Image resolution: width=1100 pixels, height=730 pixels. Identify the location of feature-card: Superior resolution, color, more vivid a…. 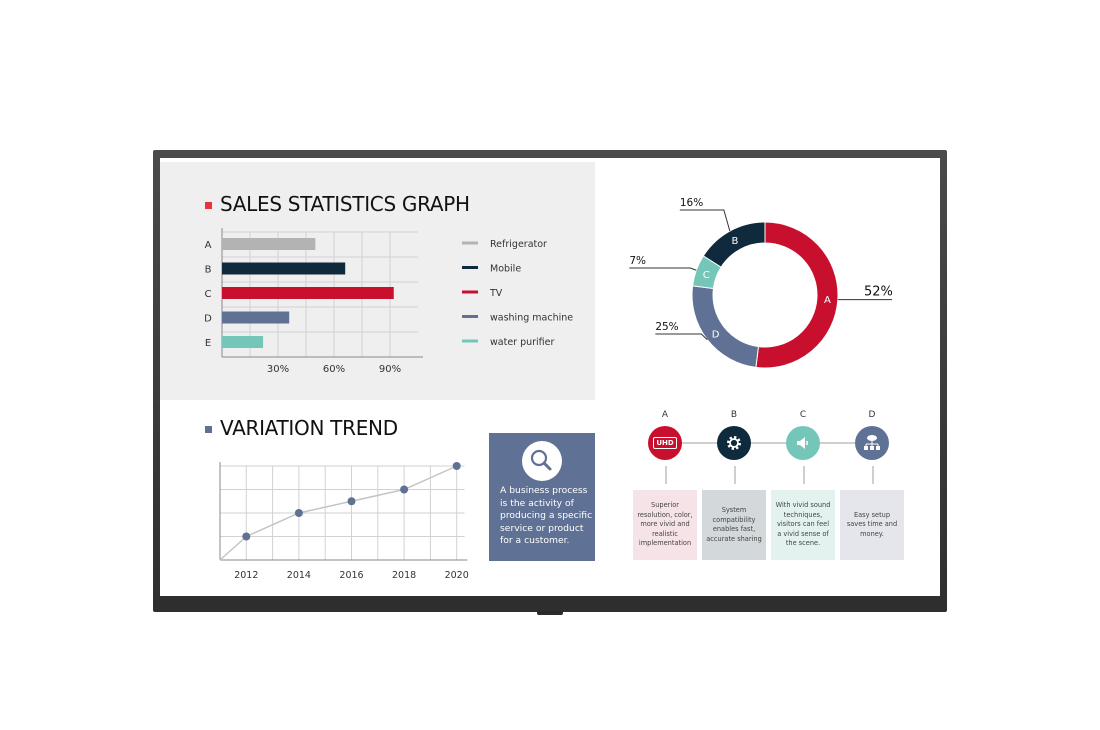
(665, 525).